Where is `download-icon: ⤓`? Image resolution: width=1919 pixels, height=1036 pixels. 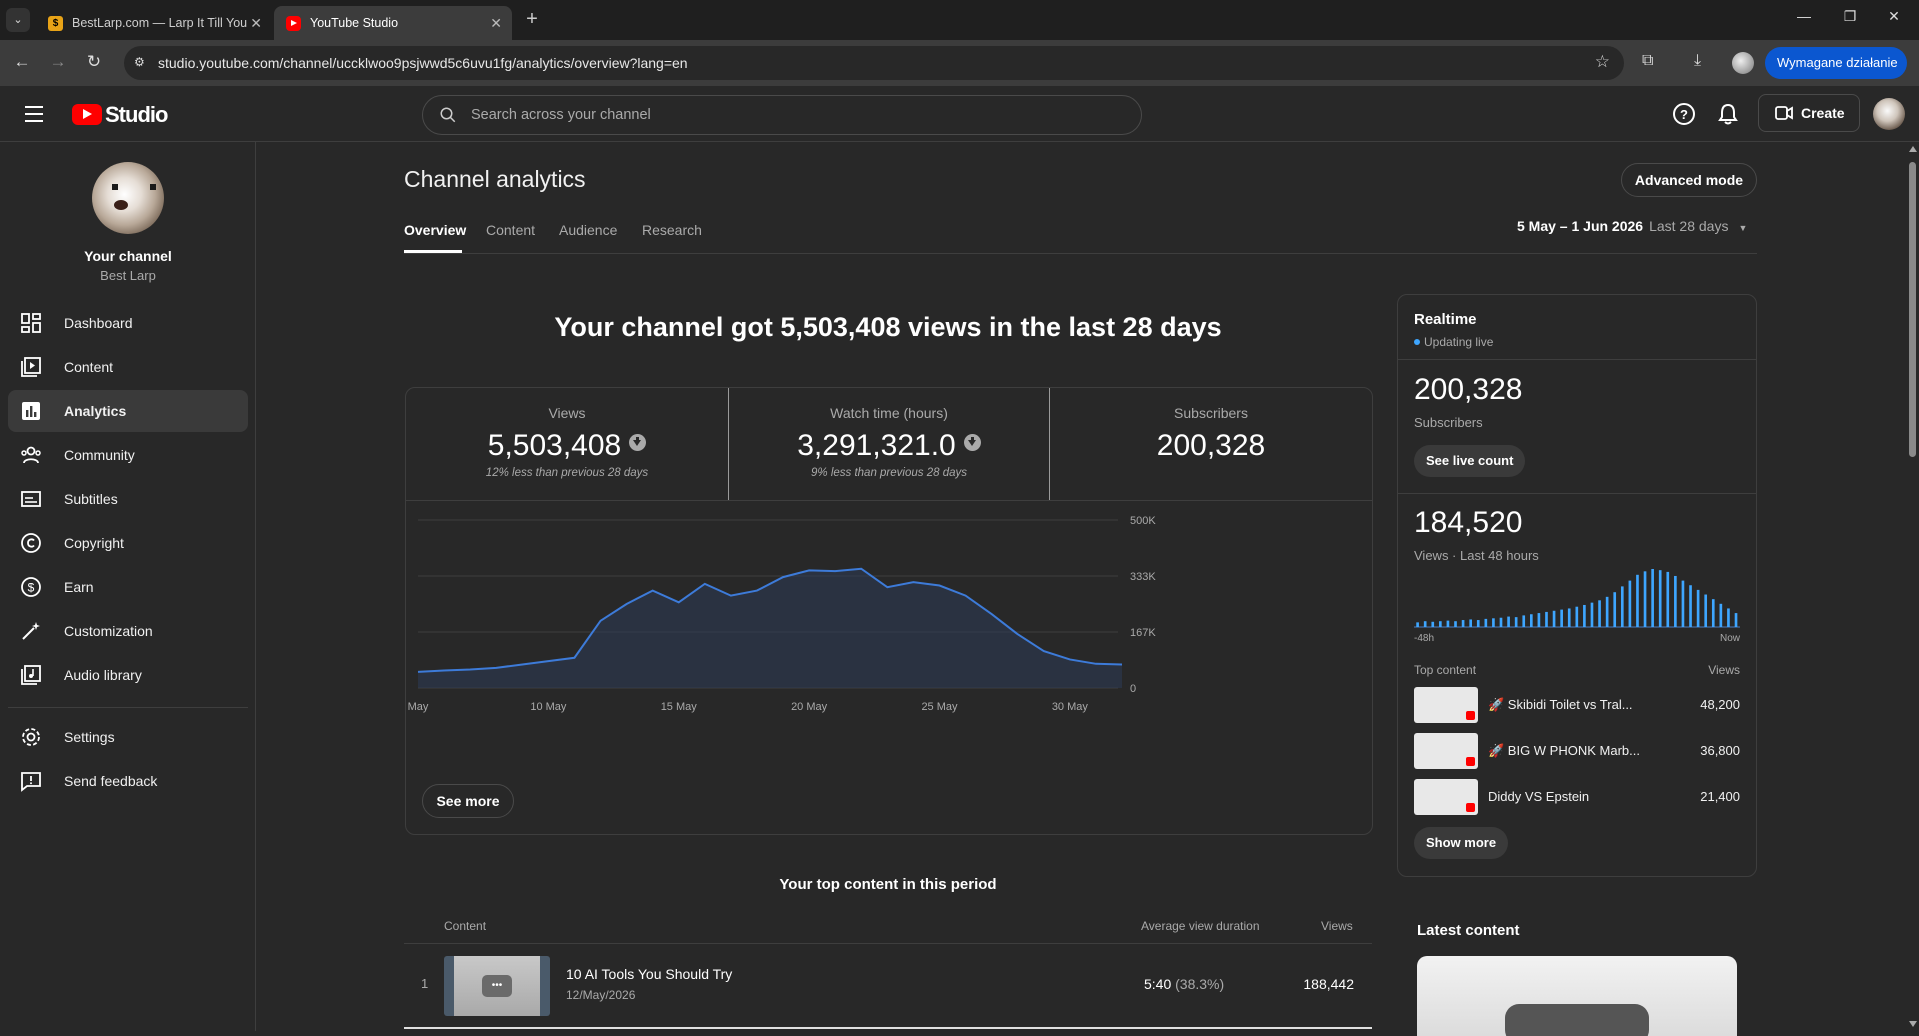
download-icon: ⤓ is located at coordinates (1698, 60).